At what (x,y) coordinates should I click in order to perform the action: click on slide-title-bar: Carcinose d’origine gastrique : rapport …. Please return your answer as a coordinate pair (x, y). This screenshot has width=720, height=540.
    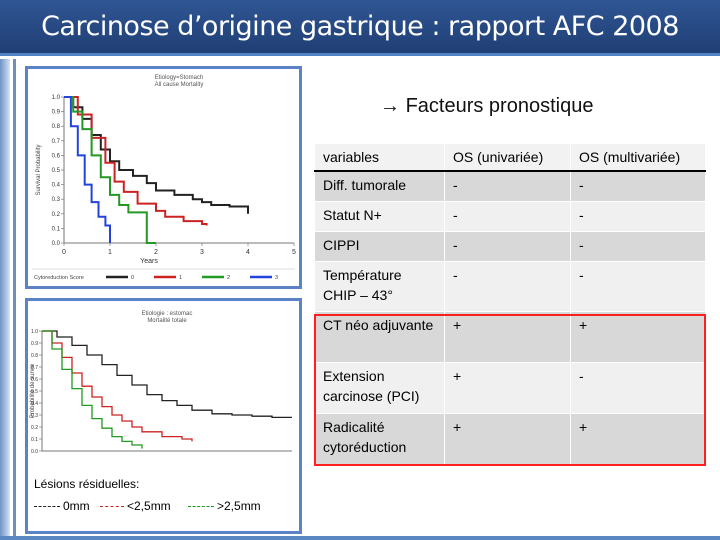
    Looking at the image, I should click on (360, 28).